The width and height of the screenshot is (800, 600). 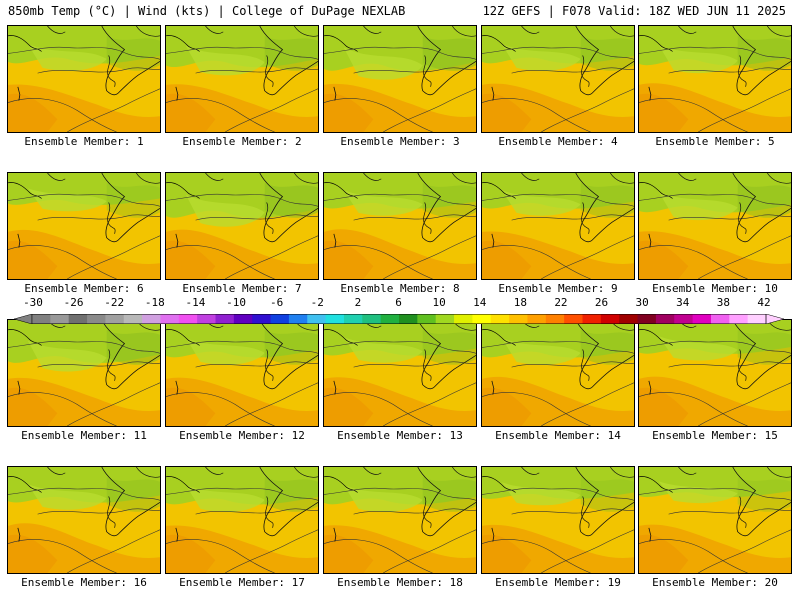 I want to click on colorbar-tick: 14, so click(x=480, y=302).